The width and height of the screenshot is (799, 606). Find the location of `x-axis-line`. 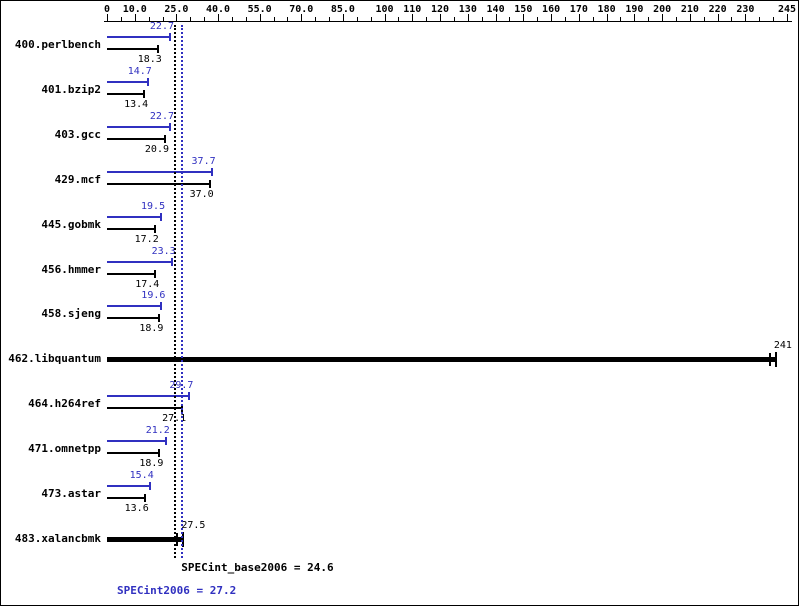

x-axis-line is located at coordinates (448, 21).